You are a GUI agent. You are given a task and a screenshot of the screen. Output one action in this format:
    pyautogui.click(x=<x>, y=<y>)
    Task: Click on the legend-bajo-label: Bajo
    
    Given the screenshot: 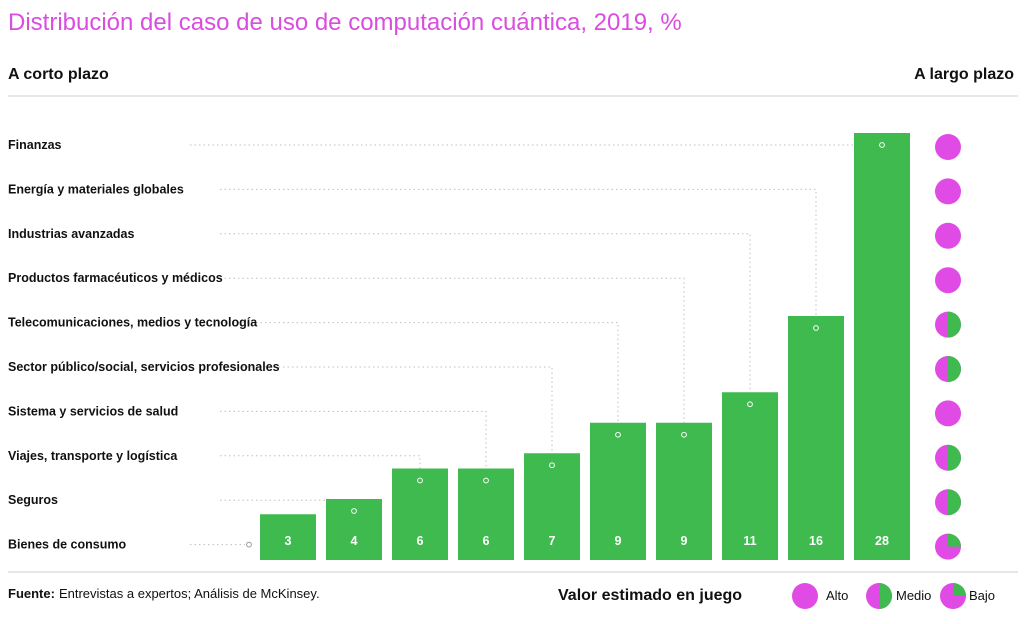 What is the action you would take?
    pyautogui.click(x=982, y=595)
    